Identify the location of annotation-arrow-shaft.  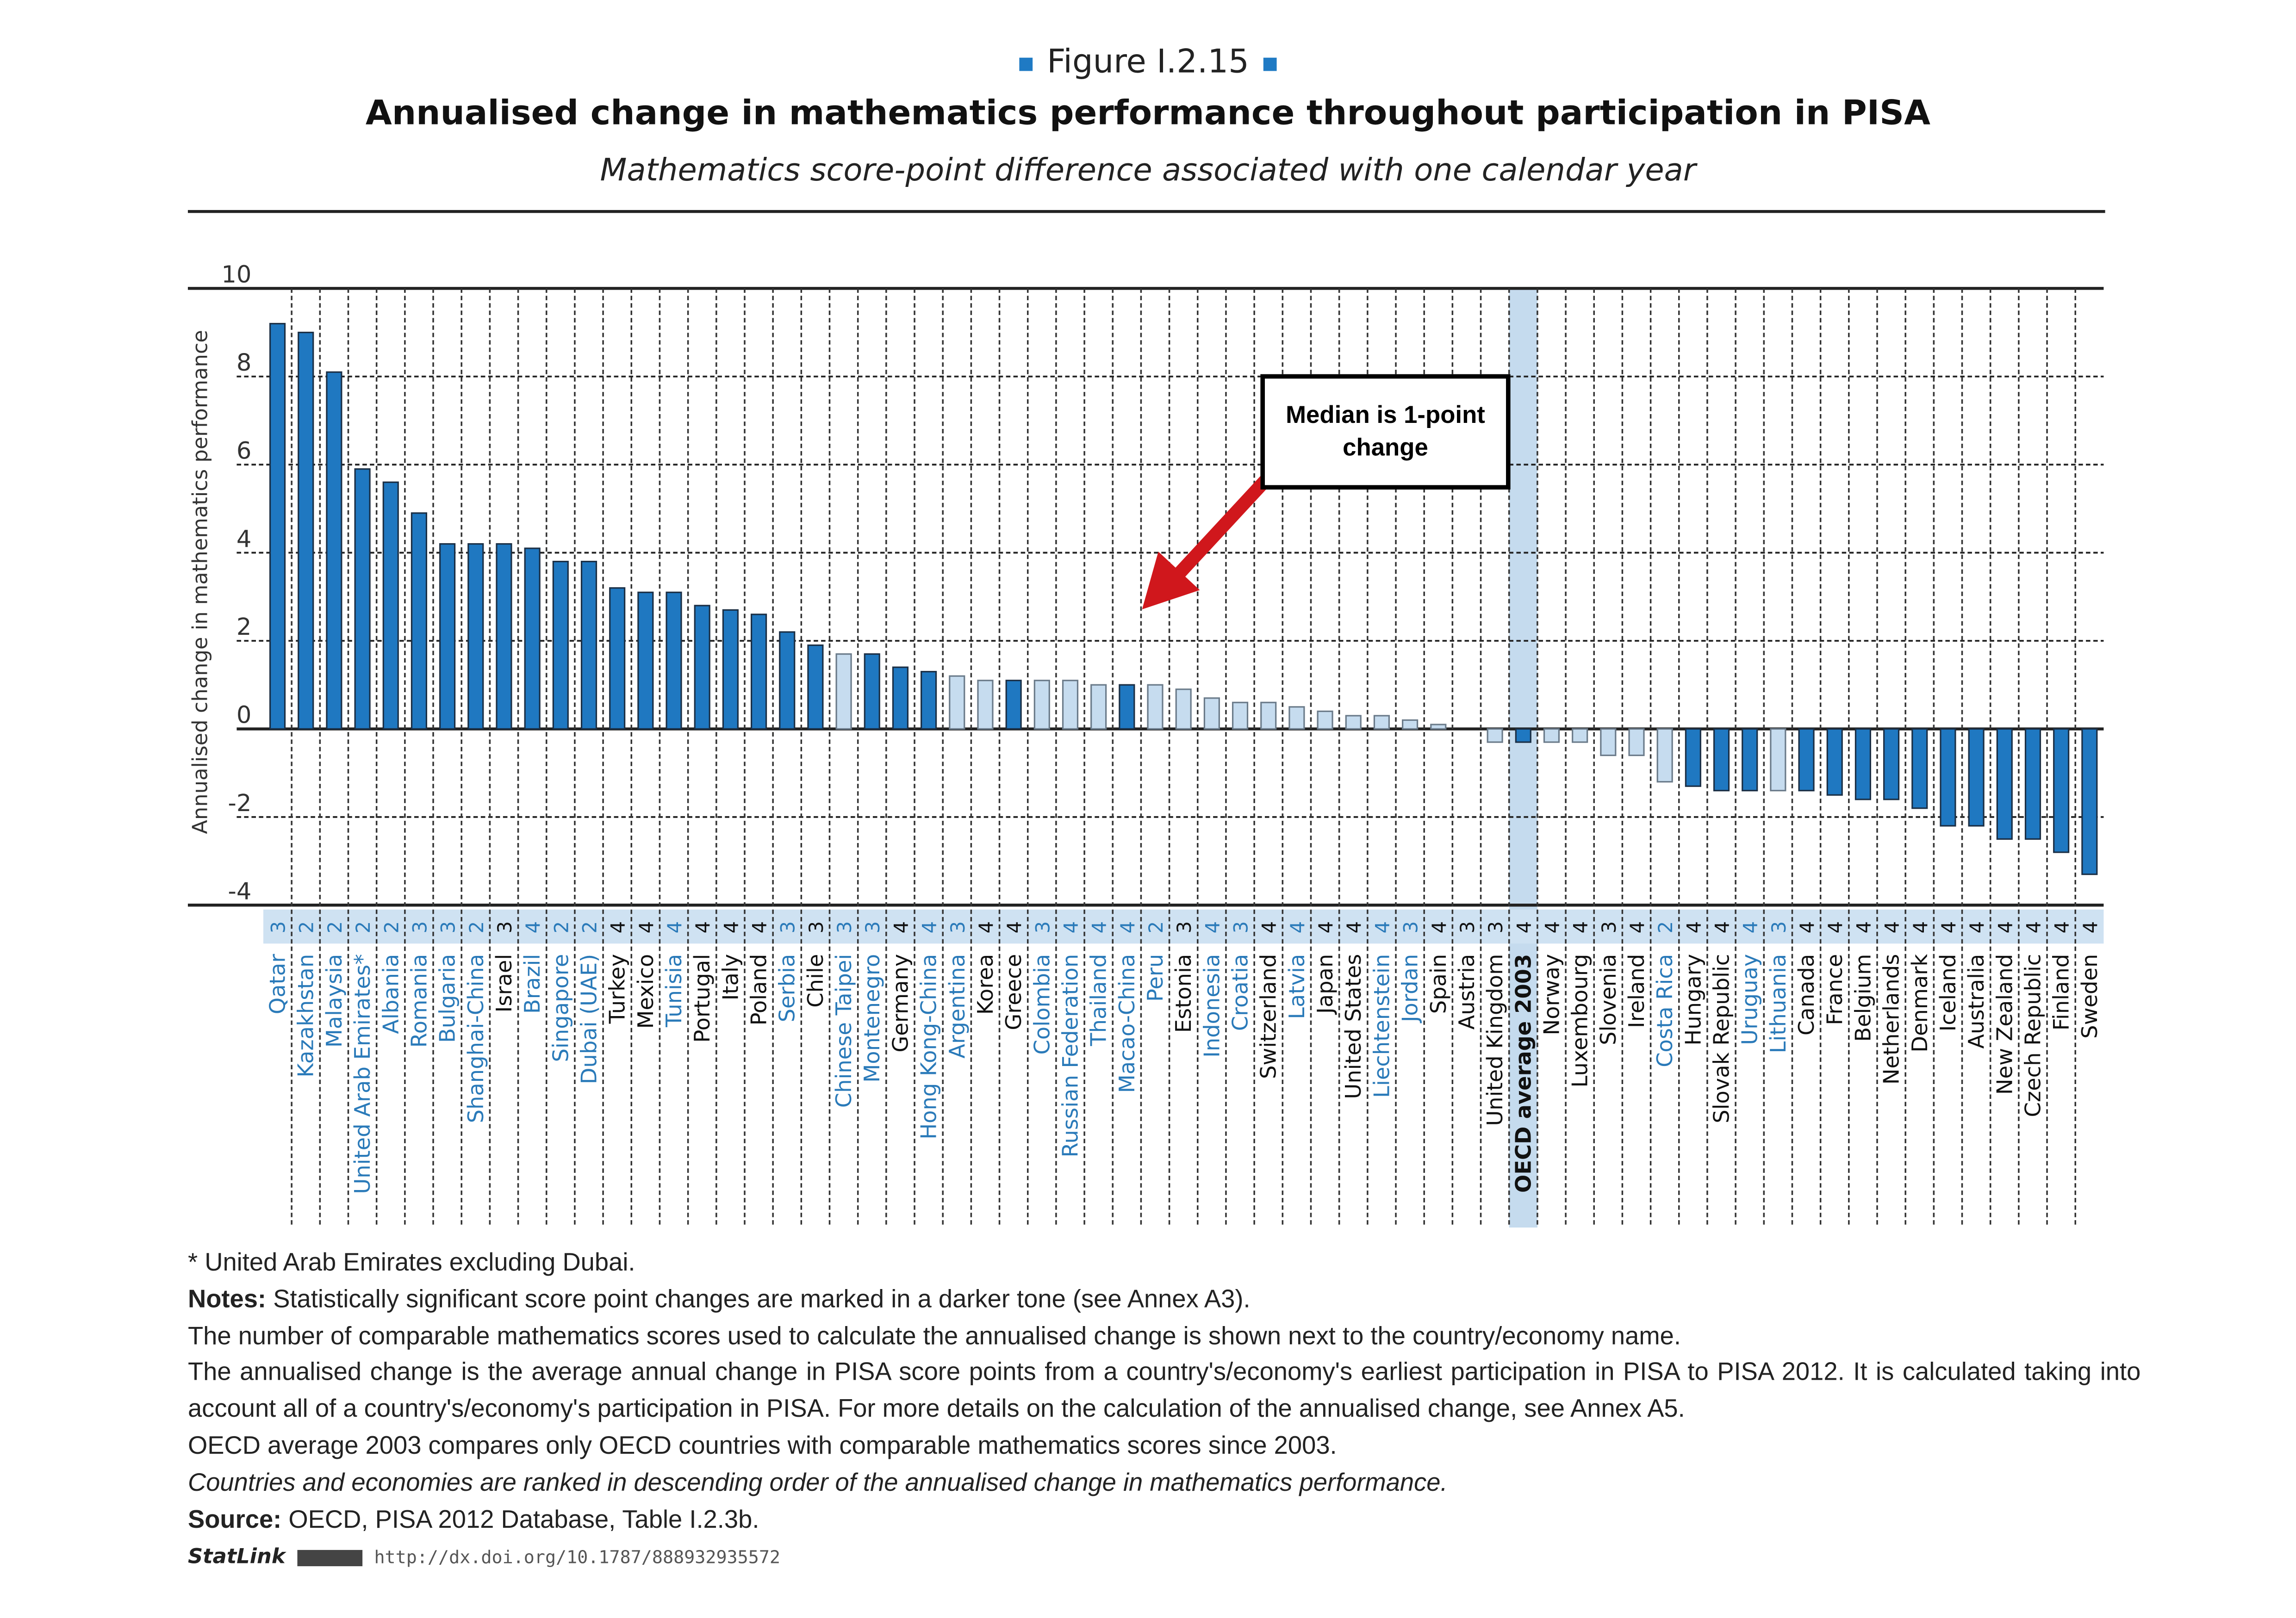
(1223, 527).